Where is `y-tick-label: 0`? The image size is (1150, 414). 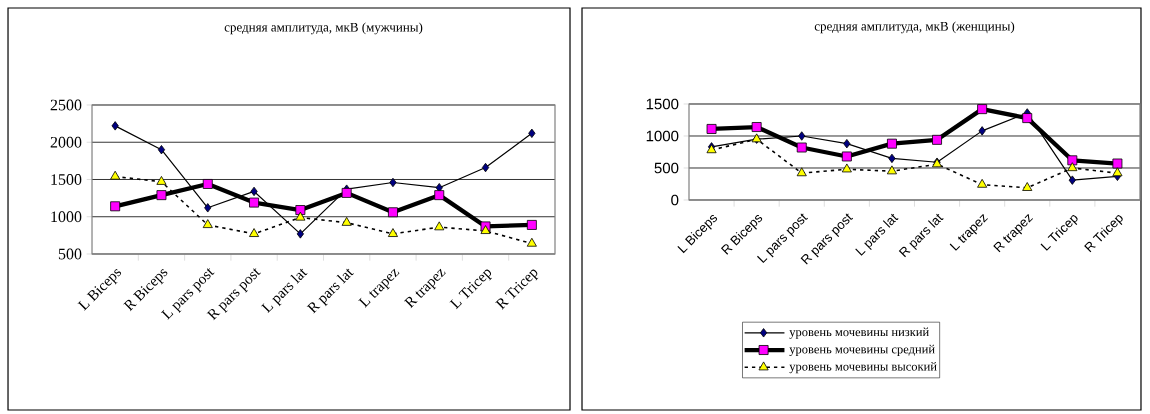
y-tick-label: 0 is located at coordinates (675, 200).